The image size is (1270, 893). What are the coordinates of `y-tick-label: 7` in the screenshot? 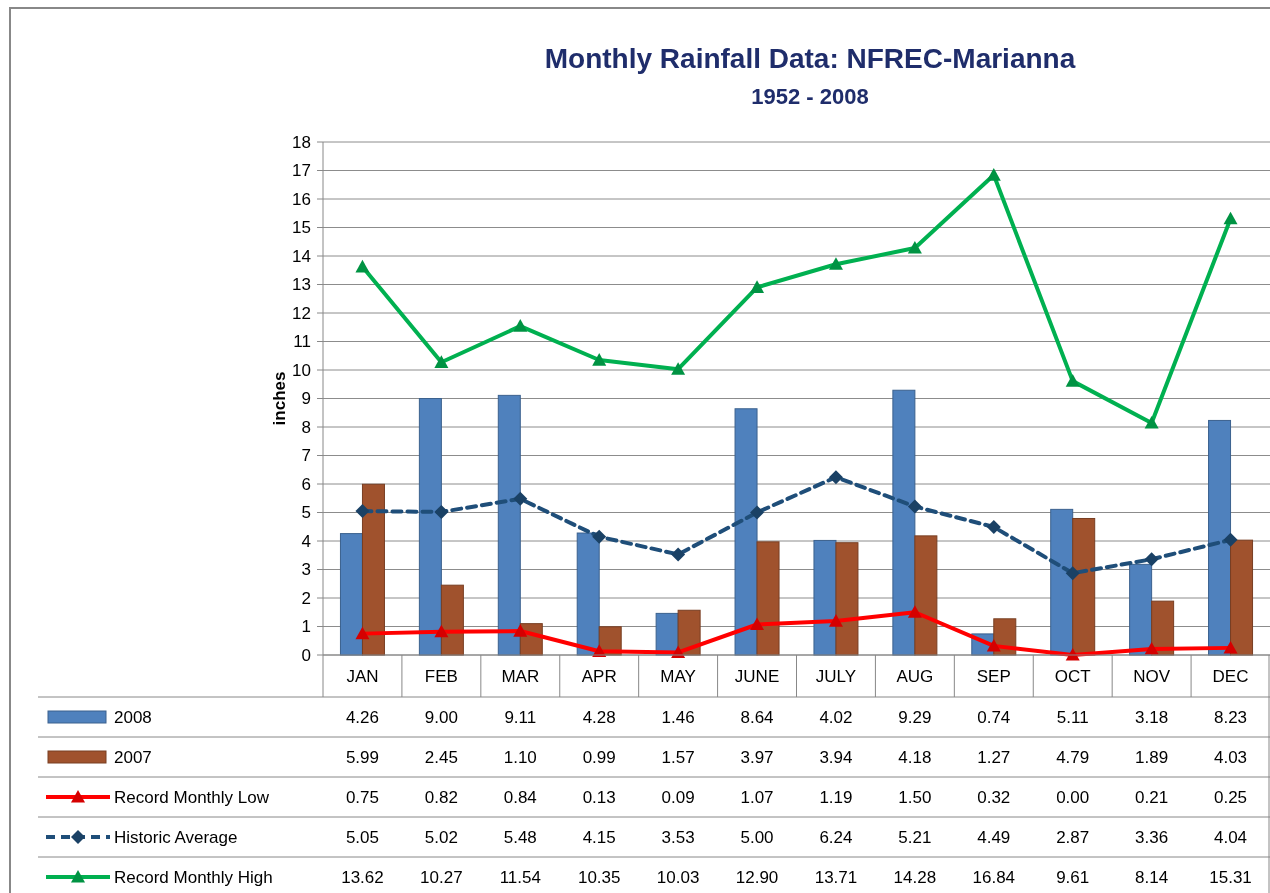 It's located at (306, 456).